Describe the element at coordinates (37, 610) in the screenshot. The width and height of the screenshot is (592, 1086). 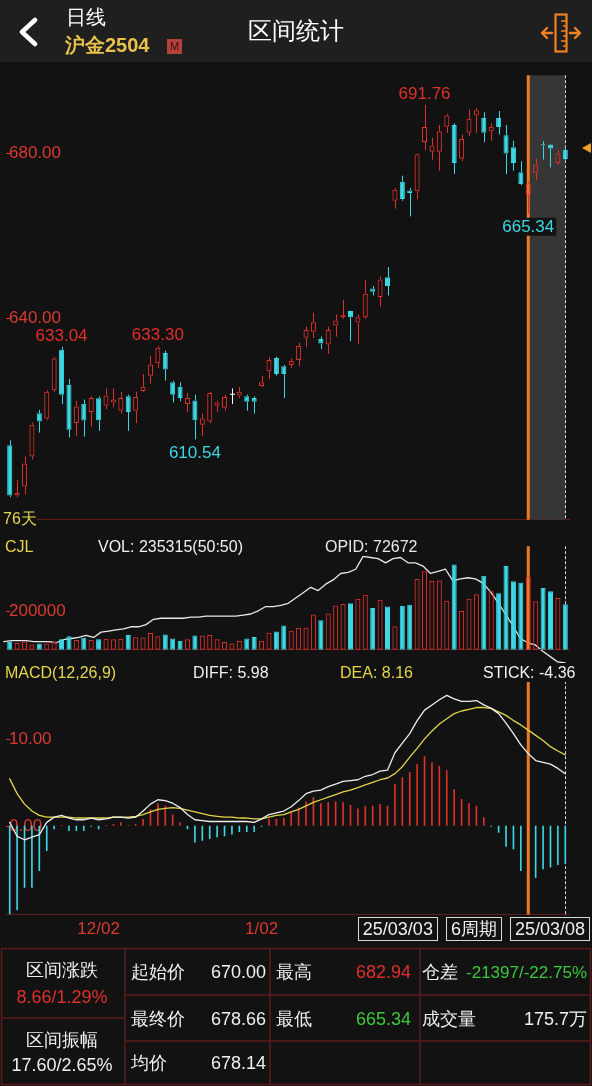
I see `y-tick-label: 200000` at that location.